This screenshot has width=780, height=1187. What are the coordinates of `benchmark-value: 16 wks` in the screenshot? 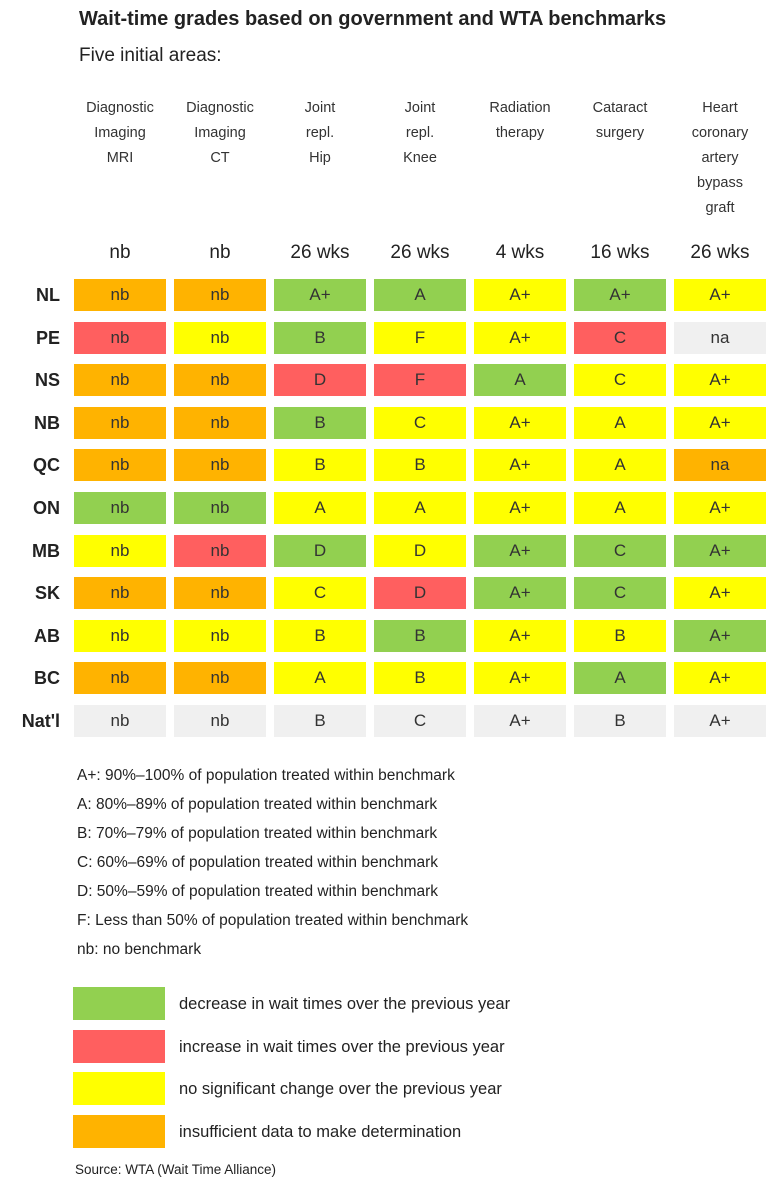 It's located at (620, 252).